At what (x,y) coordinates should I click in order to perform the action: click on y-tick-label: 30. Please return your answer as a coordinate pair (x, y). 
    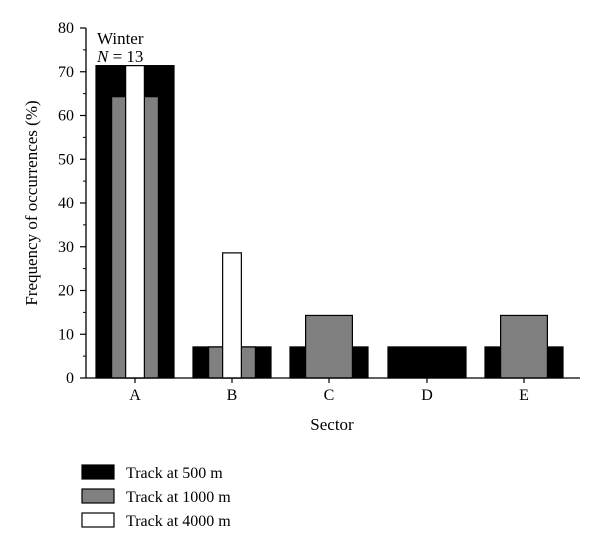
    Looking at the image, I should click on (66, 247).